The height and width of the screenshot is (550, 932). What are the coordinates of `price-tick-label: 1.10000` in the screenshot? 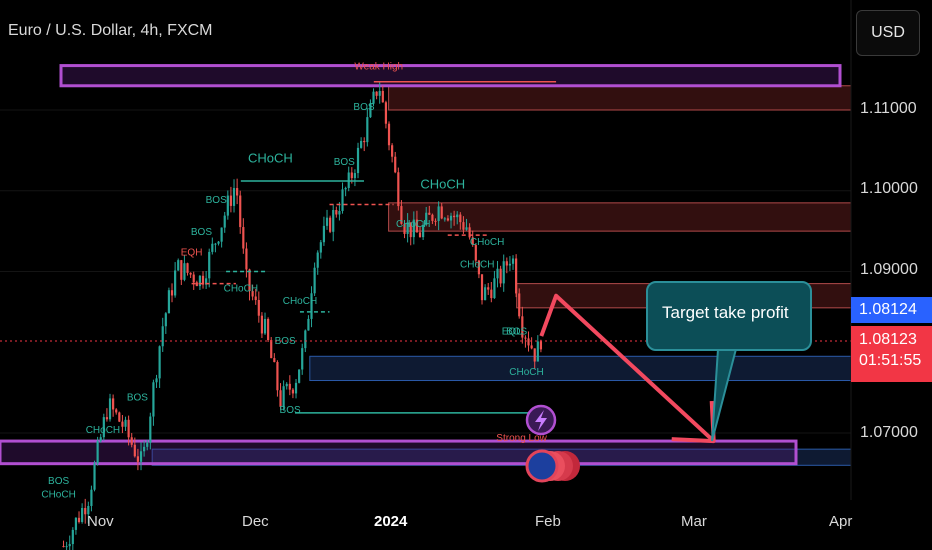 It's located at (889, 188).